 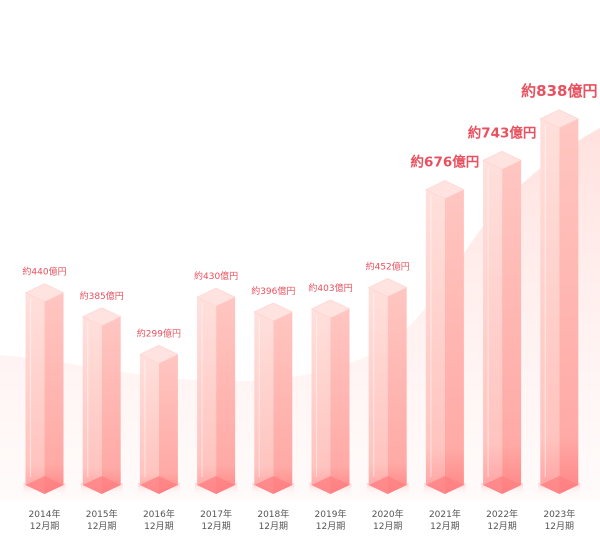 I want to click on data-label: 約299億円, so click(x=159, y=333).